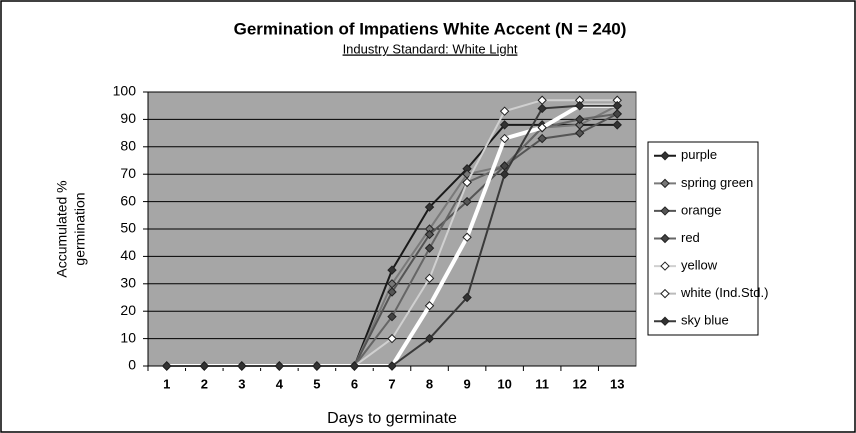  What do you see at coordinates (316, 383) in the screenshot?
I see `x-tick-label: 5` at bounding box center [316, 383].